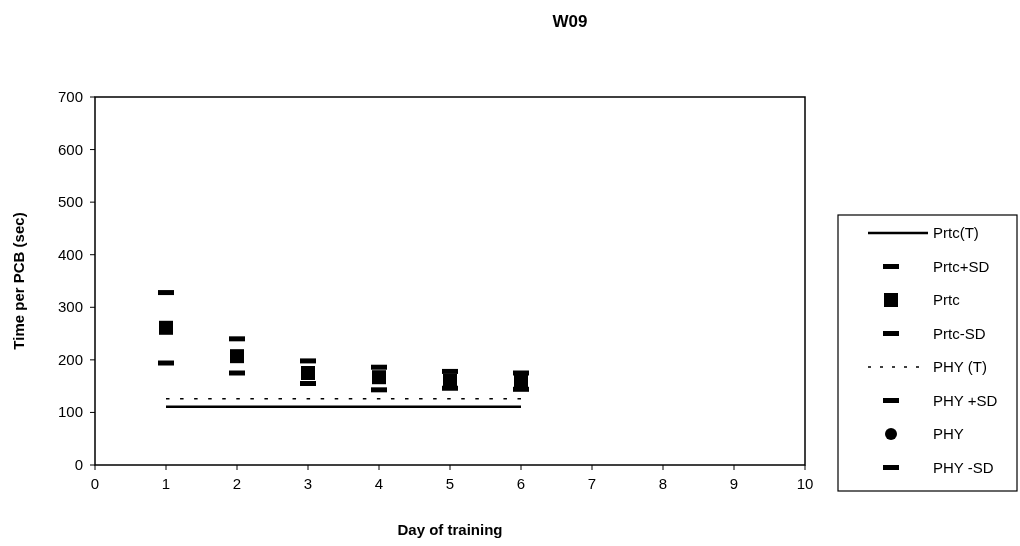  I want to click on y-tick-label: 0, so click(78, 464).